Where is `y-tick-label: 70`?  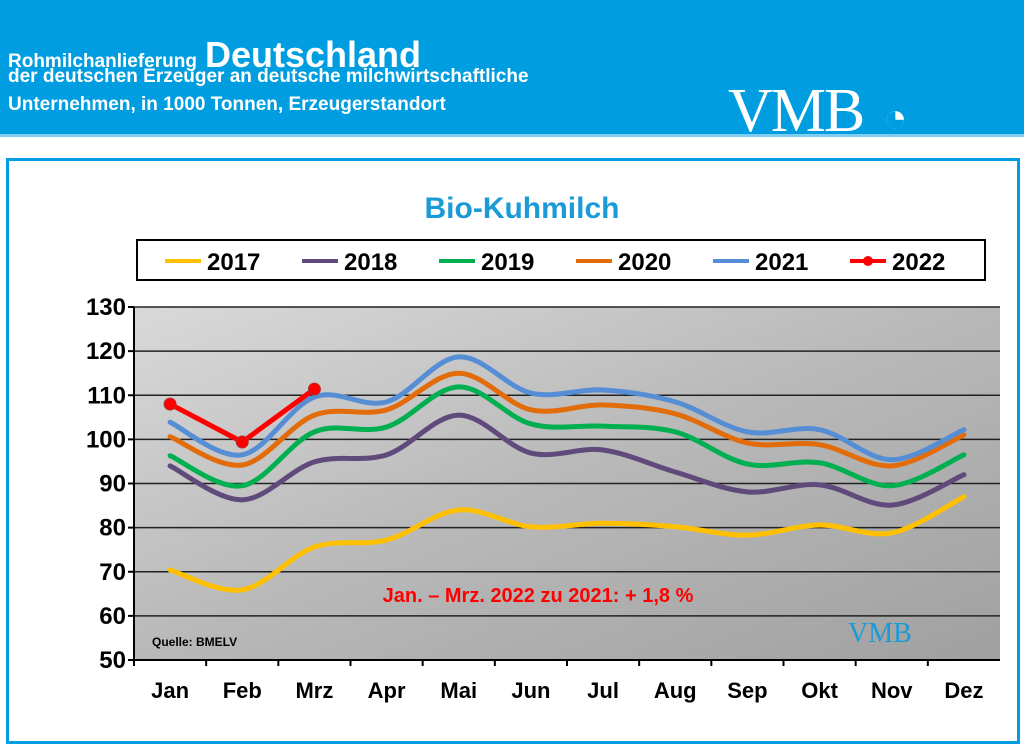 y-tick-label: 70 is located at coordinates (112, 572).